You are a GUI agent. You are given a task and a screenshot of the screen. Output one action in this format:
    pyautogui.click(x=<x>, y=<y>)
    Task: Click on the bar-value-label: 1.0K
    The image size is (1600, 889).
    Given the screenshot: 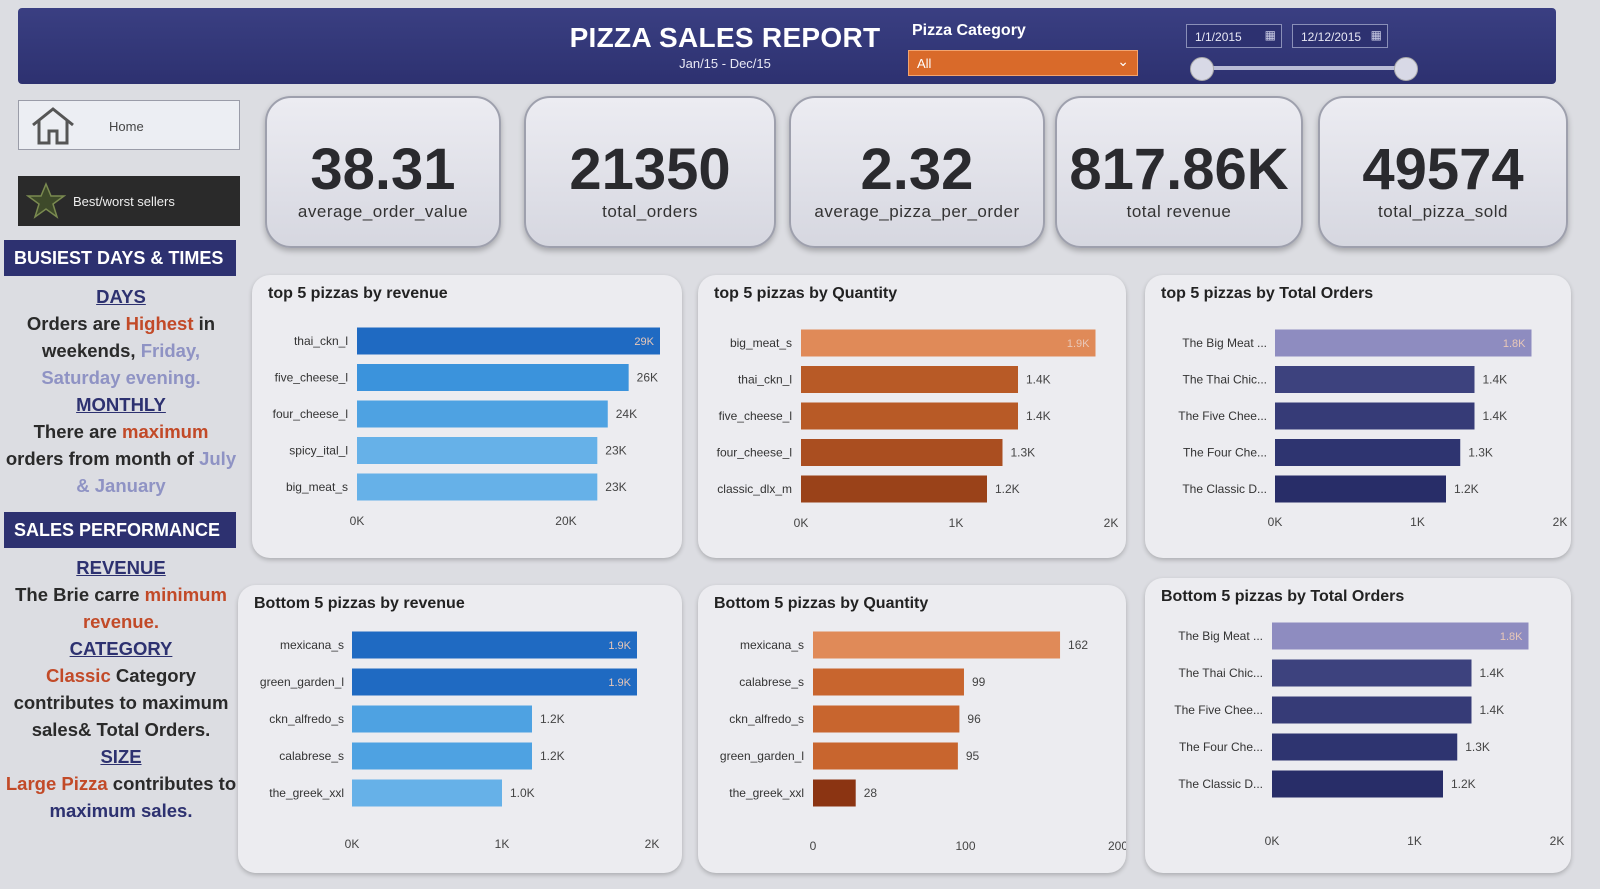 What is the action you would take?
    pyautogui.click(x=522, y=793)
    